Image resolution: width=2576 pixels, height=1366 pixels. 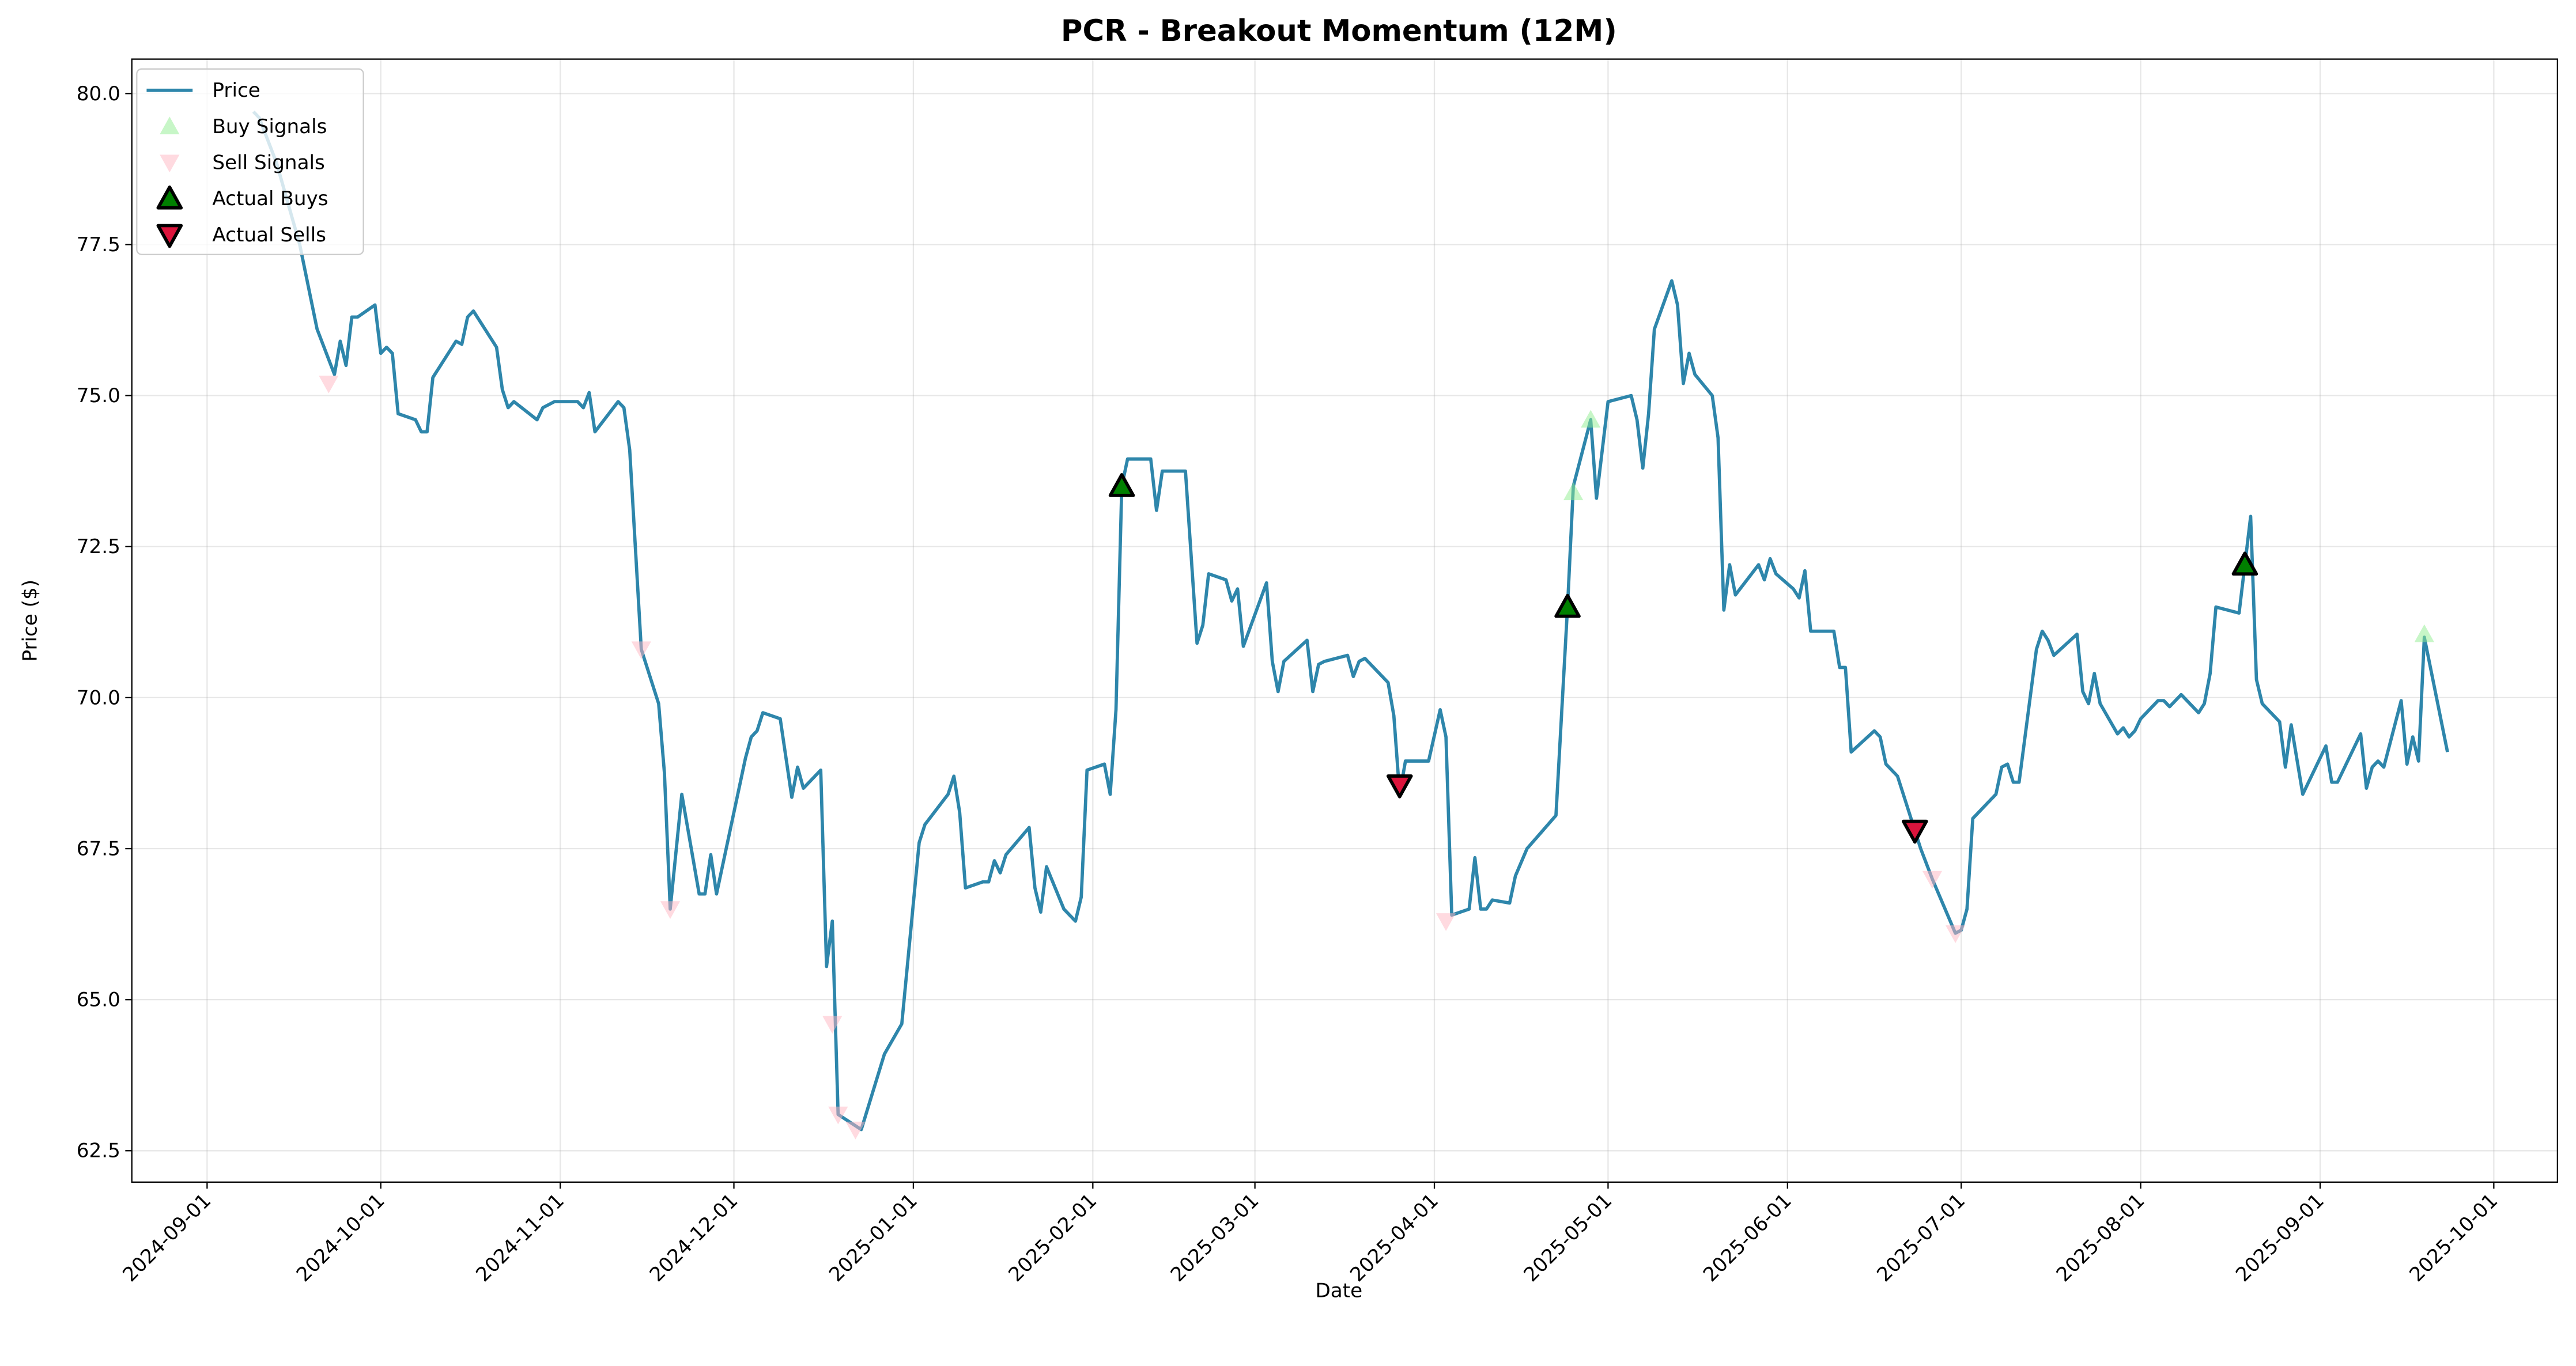 I want to click on legend-label: Price, so click(x=236, y=90).